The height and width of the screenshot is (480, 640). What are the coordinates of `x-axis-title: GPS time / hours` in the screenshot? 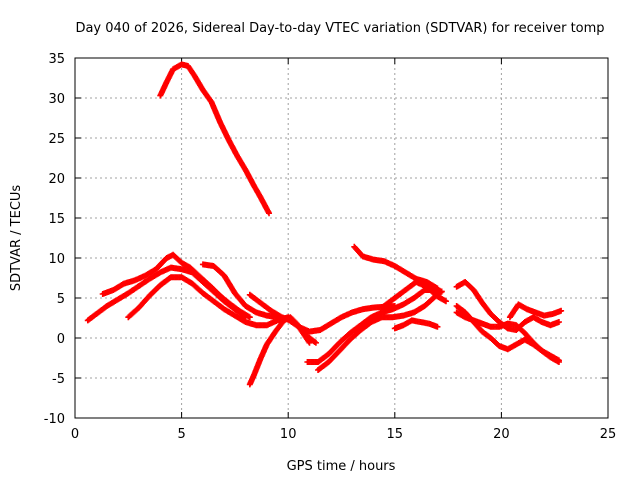 It's located at (341, 466).